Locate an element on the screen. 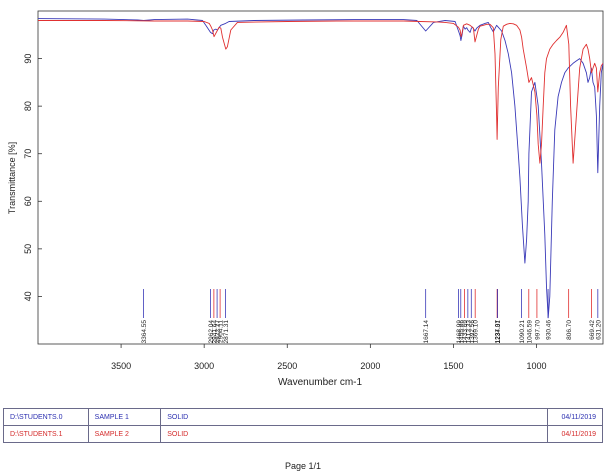  file-path-cell: D:\STUDENTS.1 is located at coordinates (46, 434).